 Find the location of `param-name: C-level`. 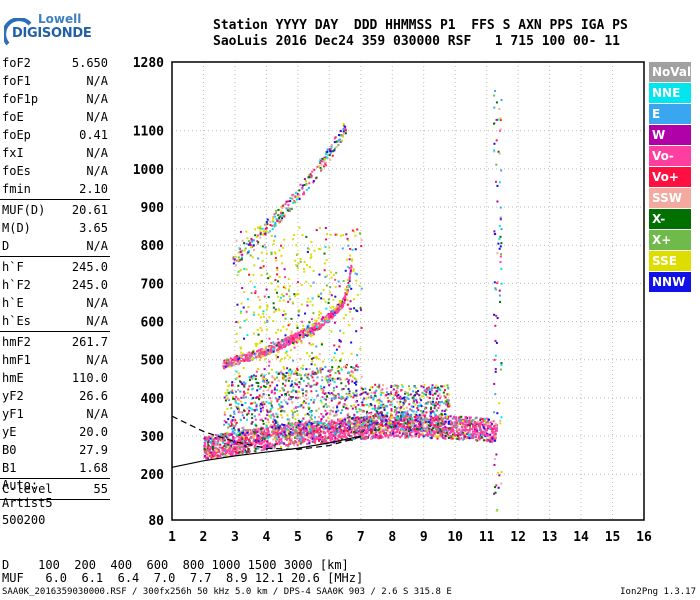

param-name: C-level is located at coordinates (27, 489).